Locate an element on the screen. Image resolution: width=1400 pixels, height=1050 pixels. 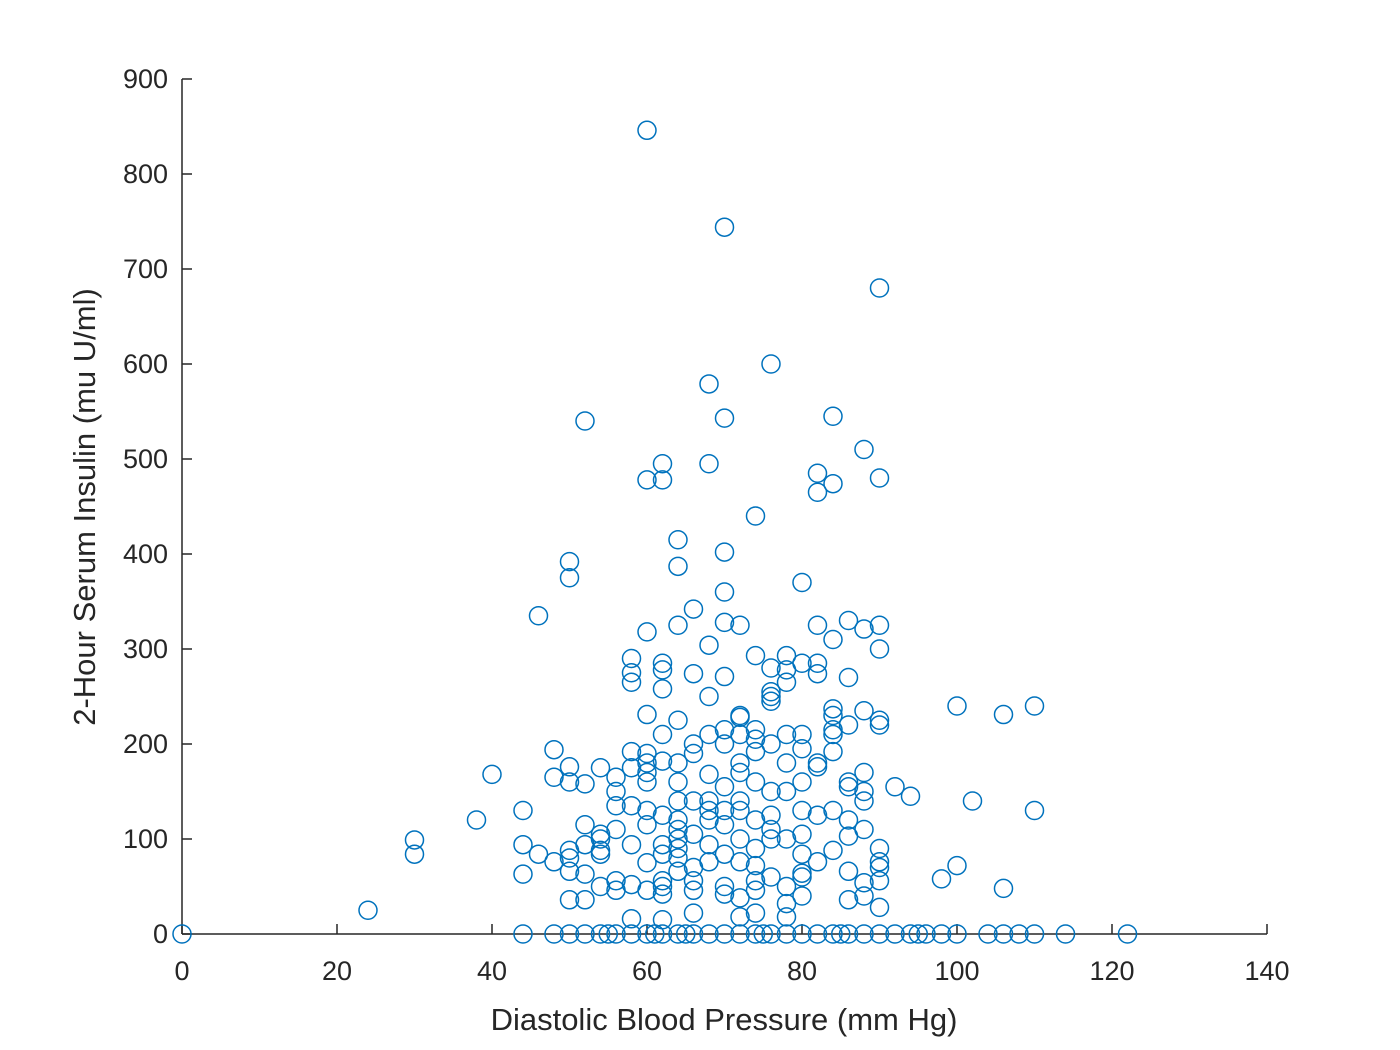
x-tick-label: 20 is located at coordinates (337, 971).